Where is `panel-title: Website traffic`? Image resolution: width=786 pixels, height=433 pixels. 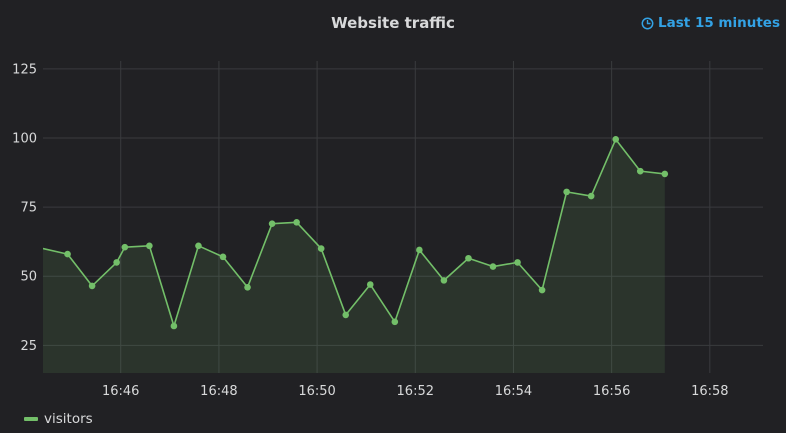
panel-title: Website traffic is located at coordinates (393, 23).